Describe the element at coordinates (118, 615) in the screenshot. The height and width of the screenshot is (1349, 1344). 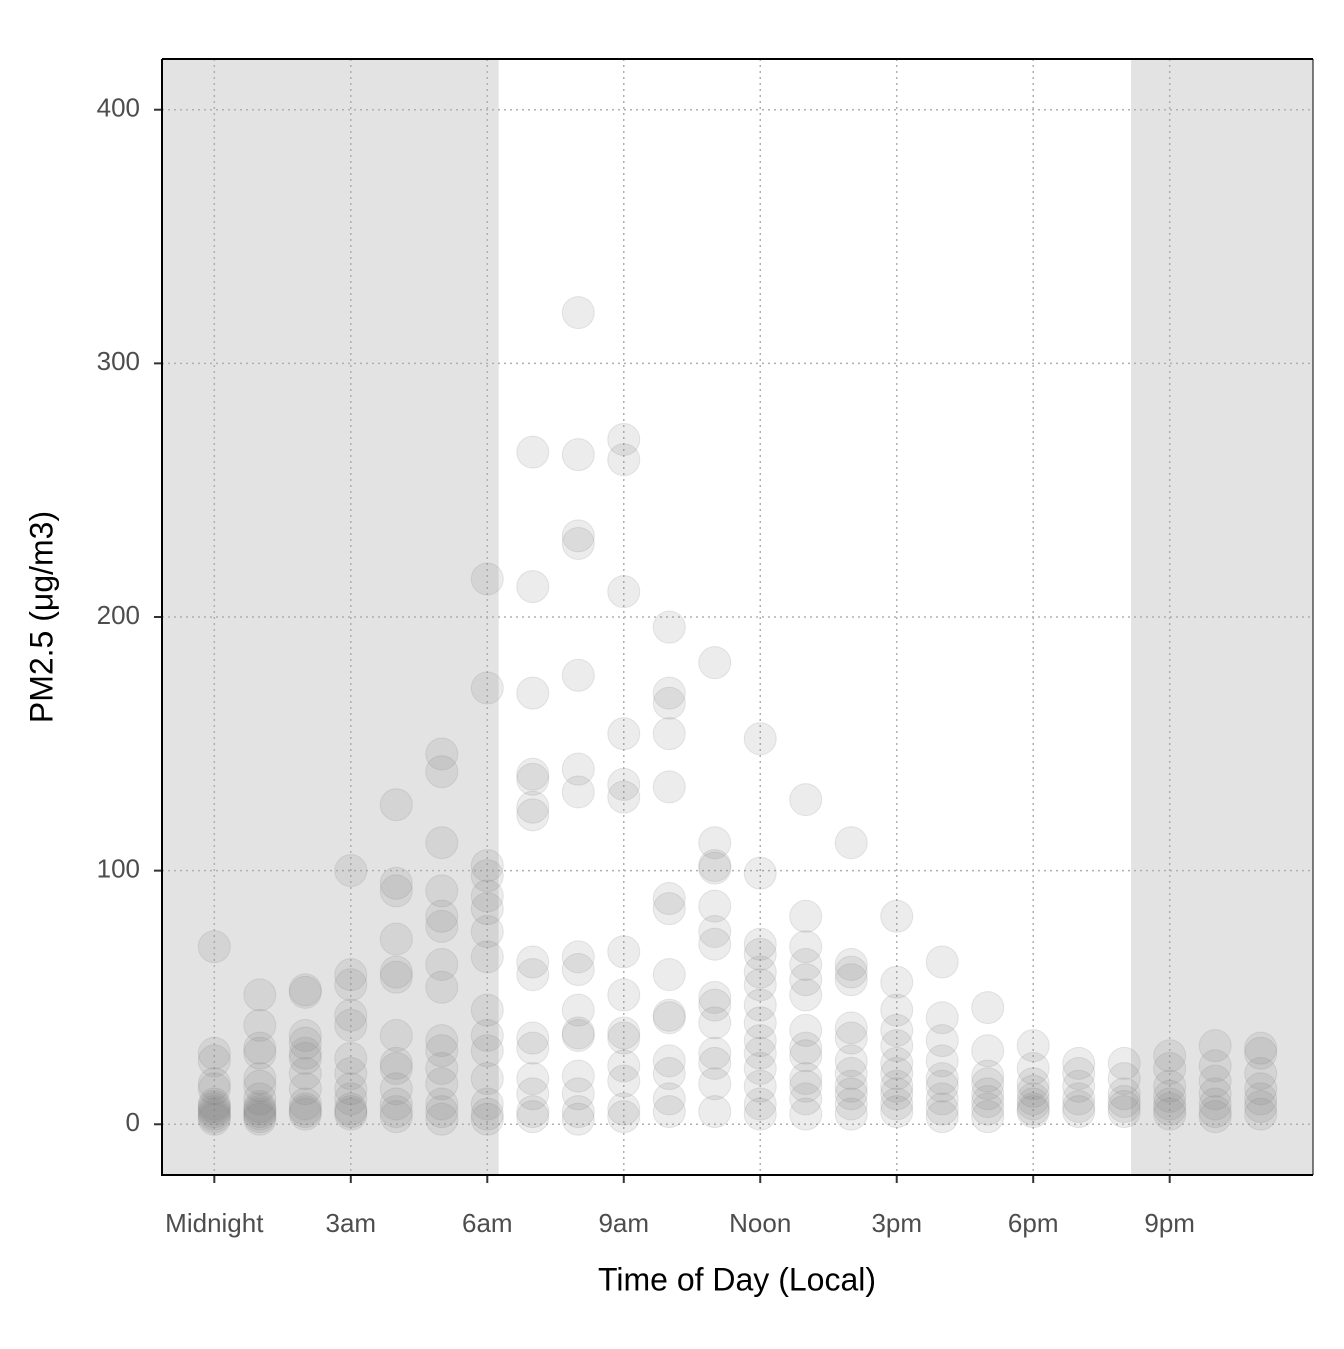
I see `y-tick-label: 200` at that location.